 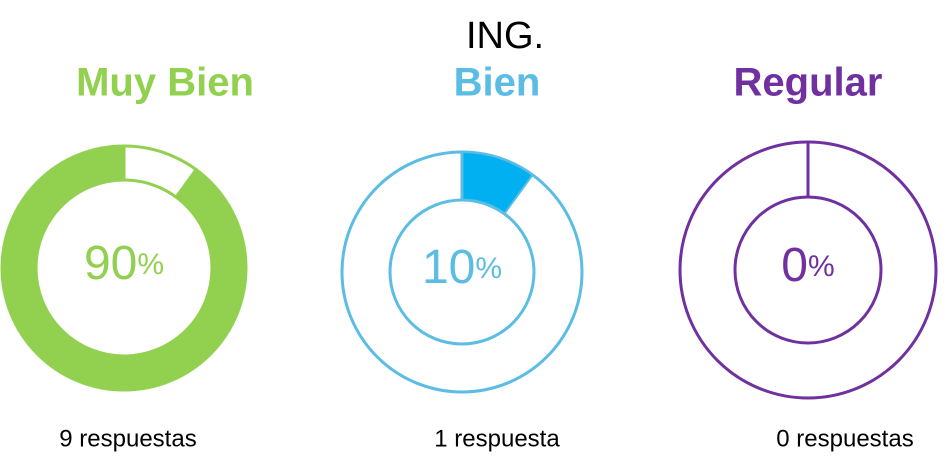 What do you see at coordinates (844, 438) in the screenshot?
I see `caption: 0 respuestas` at bounding box center [844, 438].